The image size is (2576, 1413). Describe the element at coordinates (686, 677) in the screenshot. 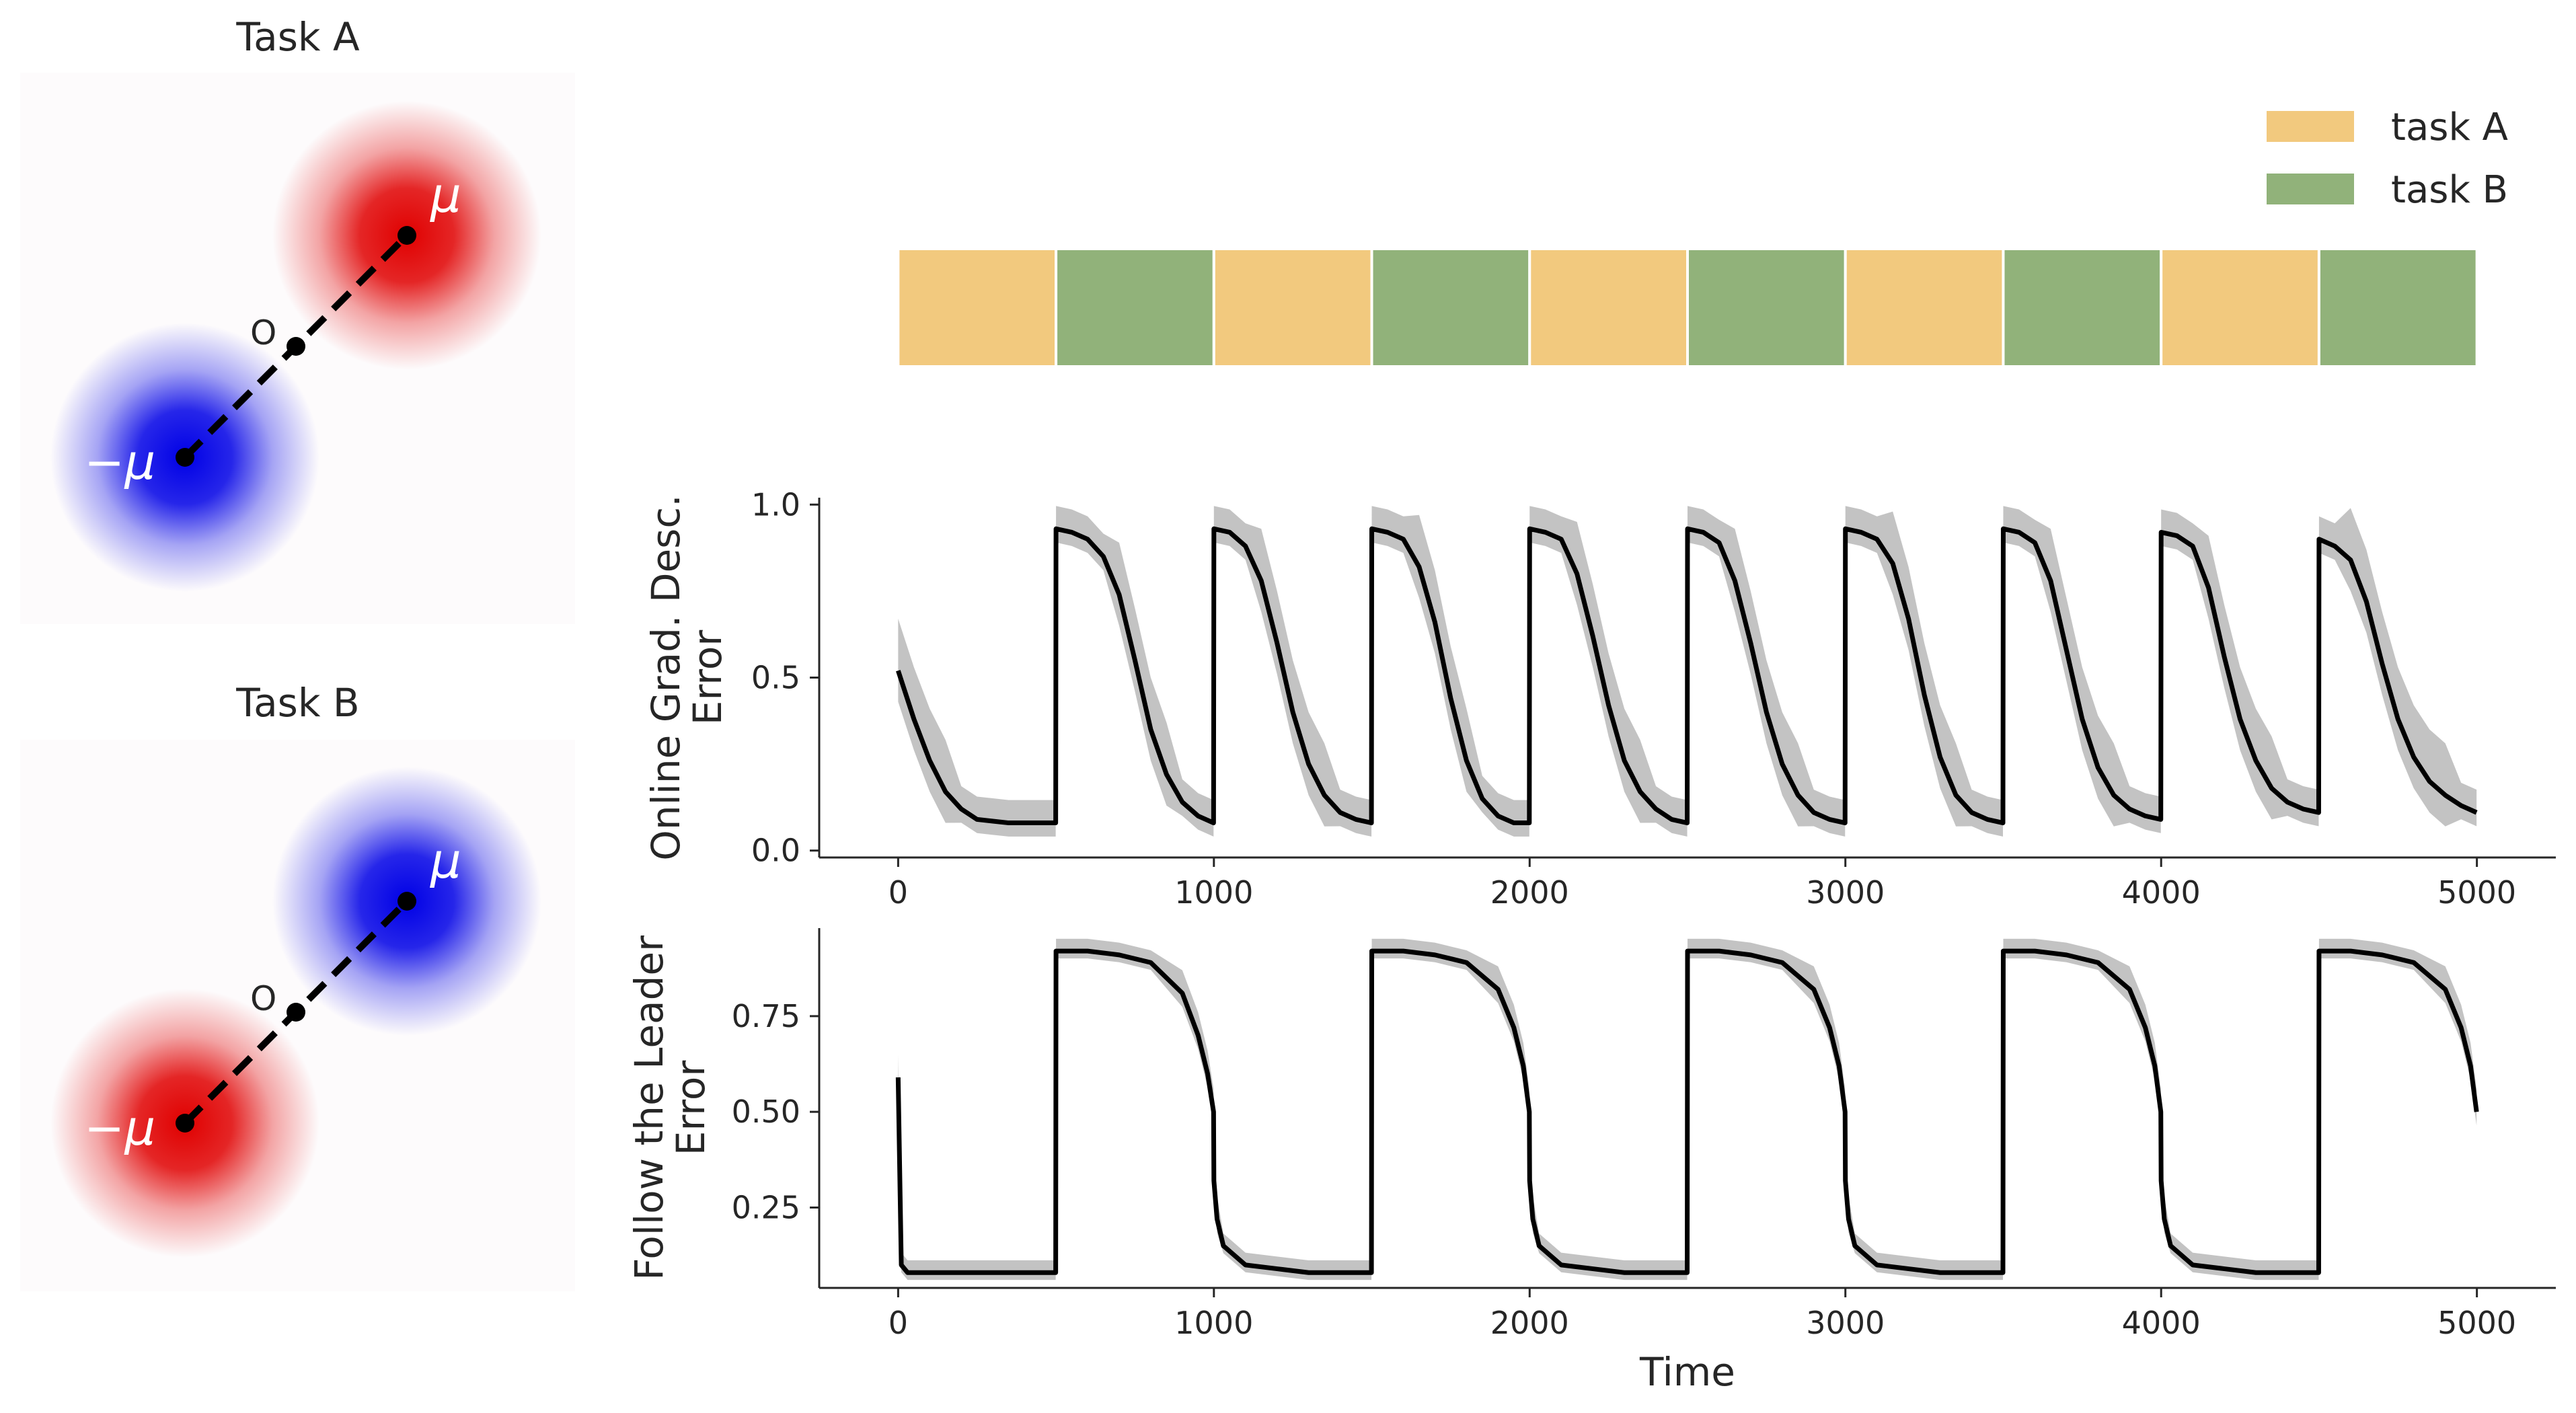

I see `y-axis-label: Online Grad. Desc.Error` at that location.